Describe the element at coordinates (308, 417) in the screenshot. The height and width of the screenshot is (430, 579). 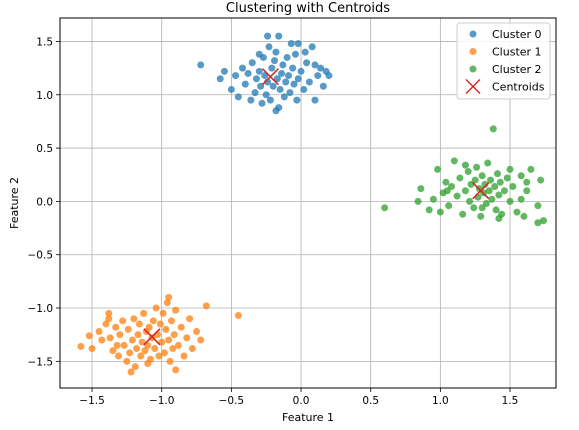
I see `x-axis-label: Feature 1` at that location.